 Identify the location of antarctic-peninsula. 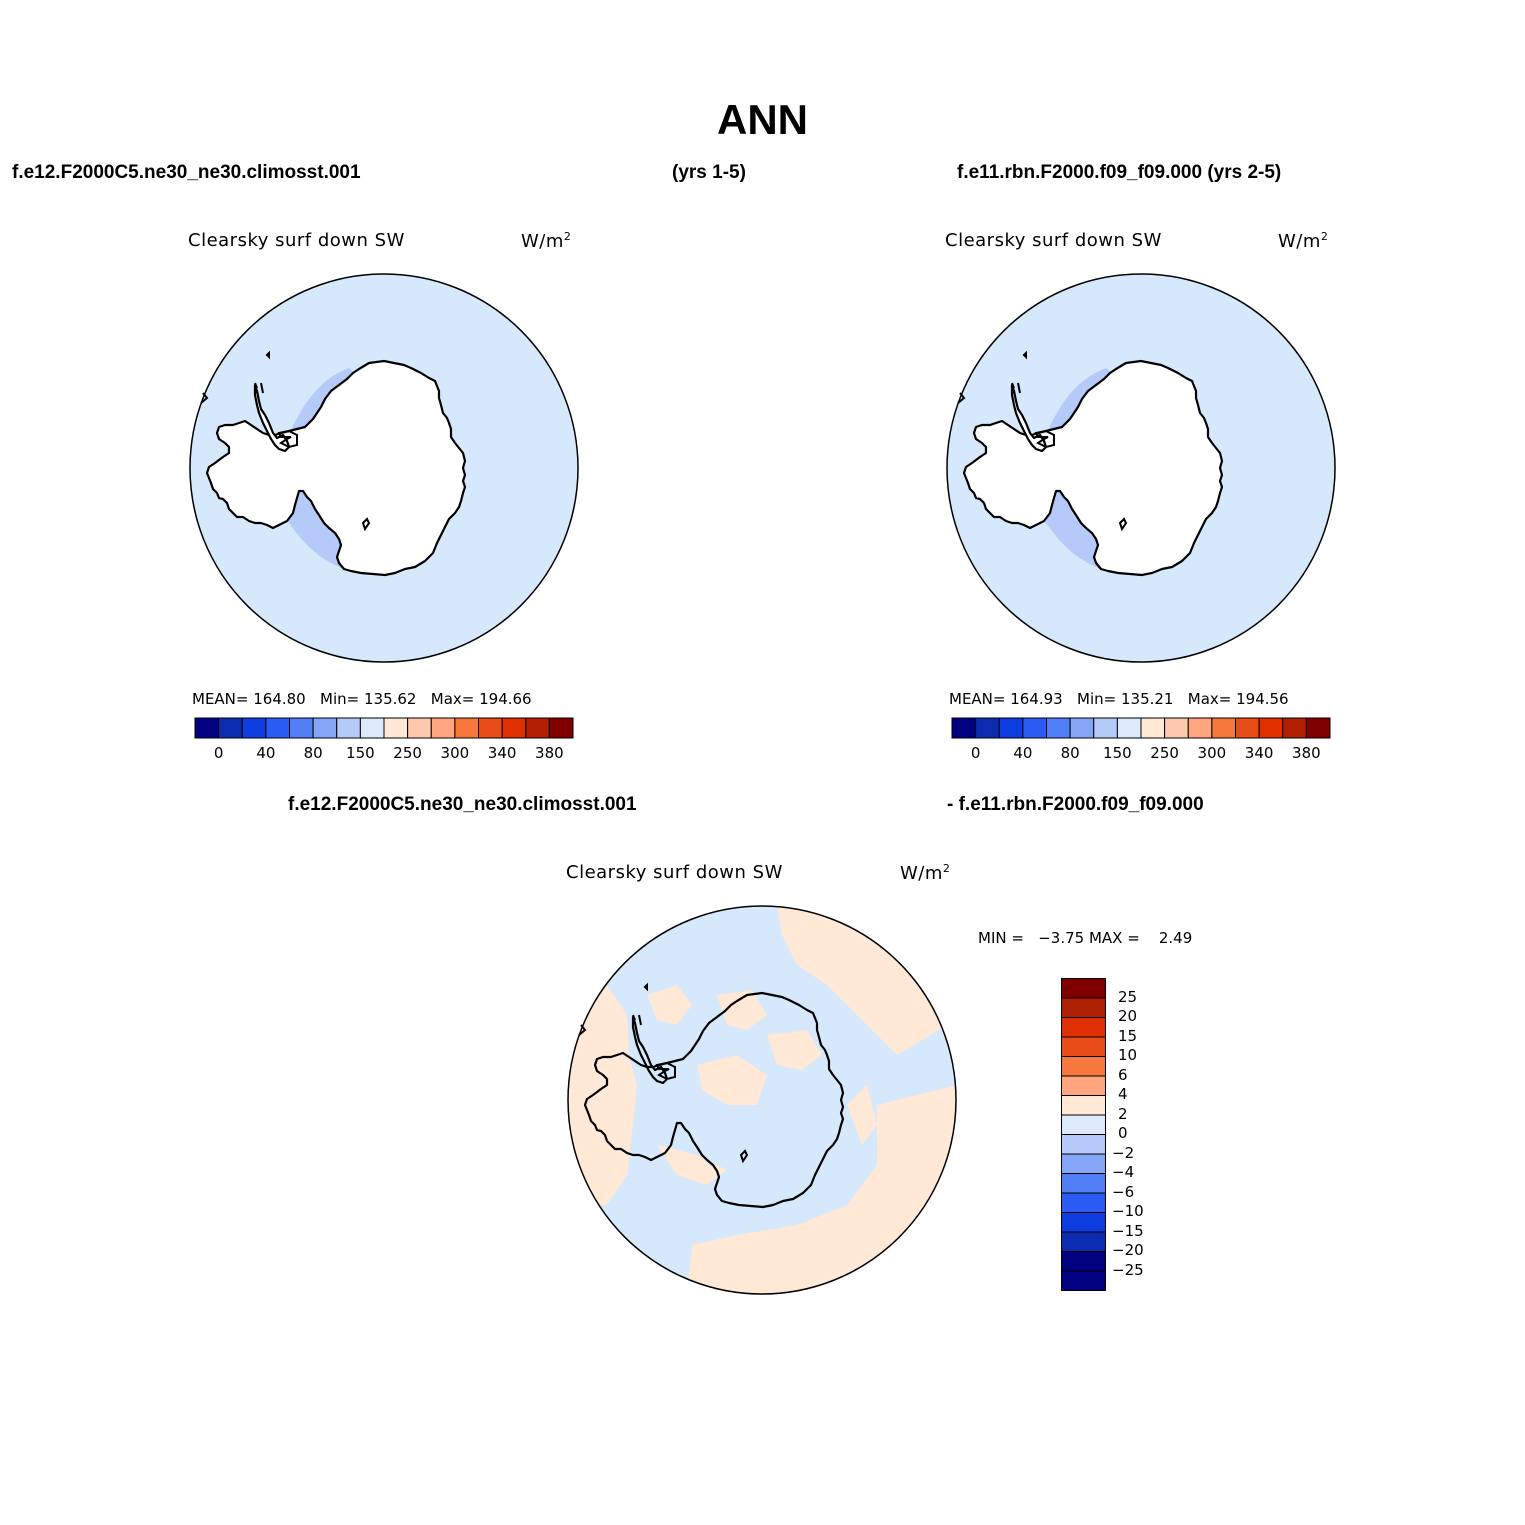
(650, 1050).